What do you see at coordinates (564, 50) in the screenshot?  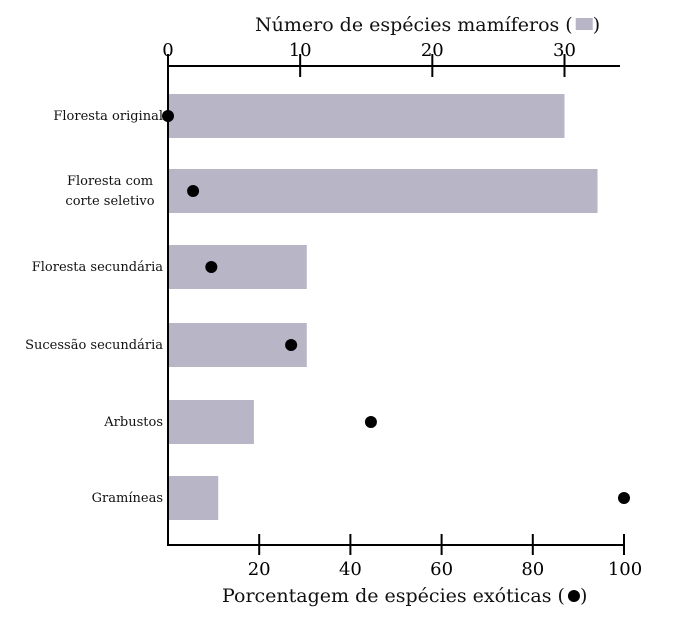 I see `top-tick-label-3: 30` at bounding box center [564, 50].